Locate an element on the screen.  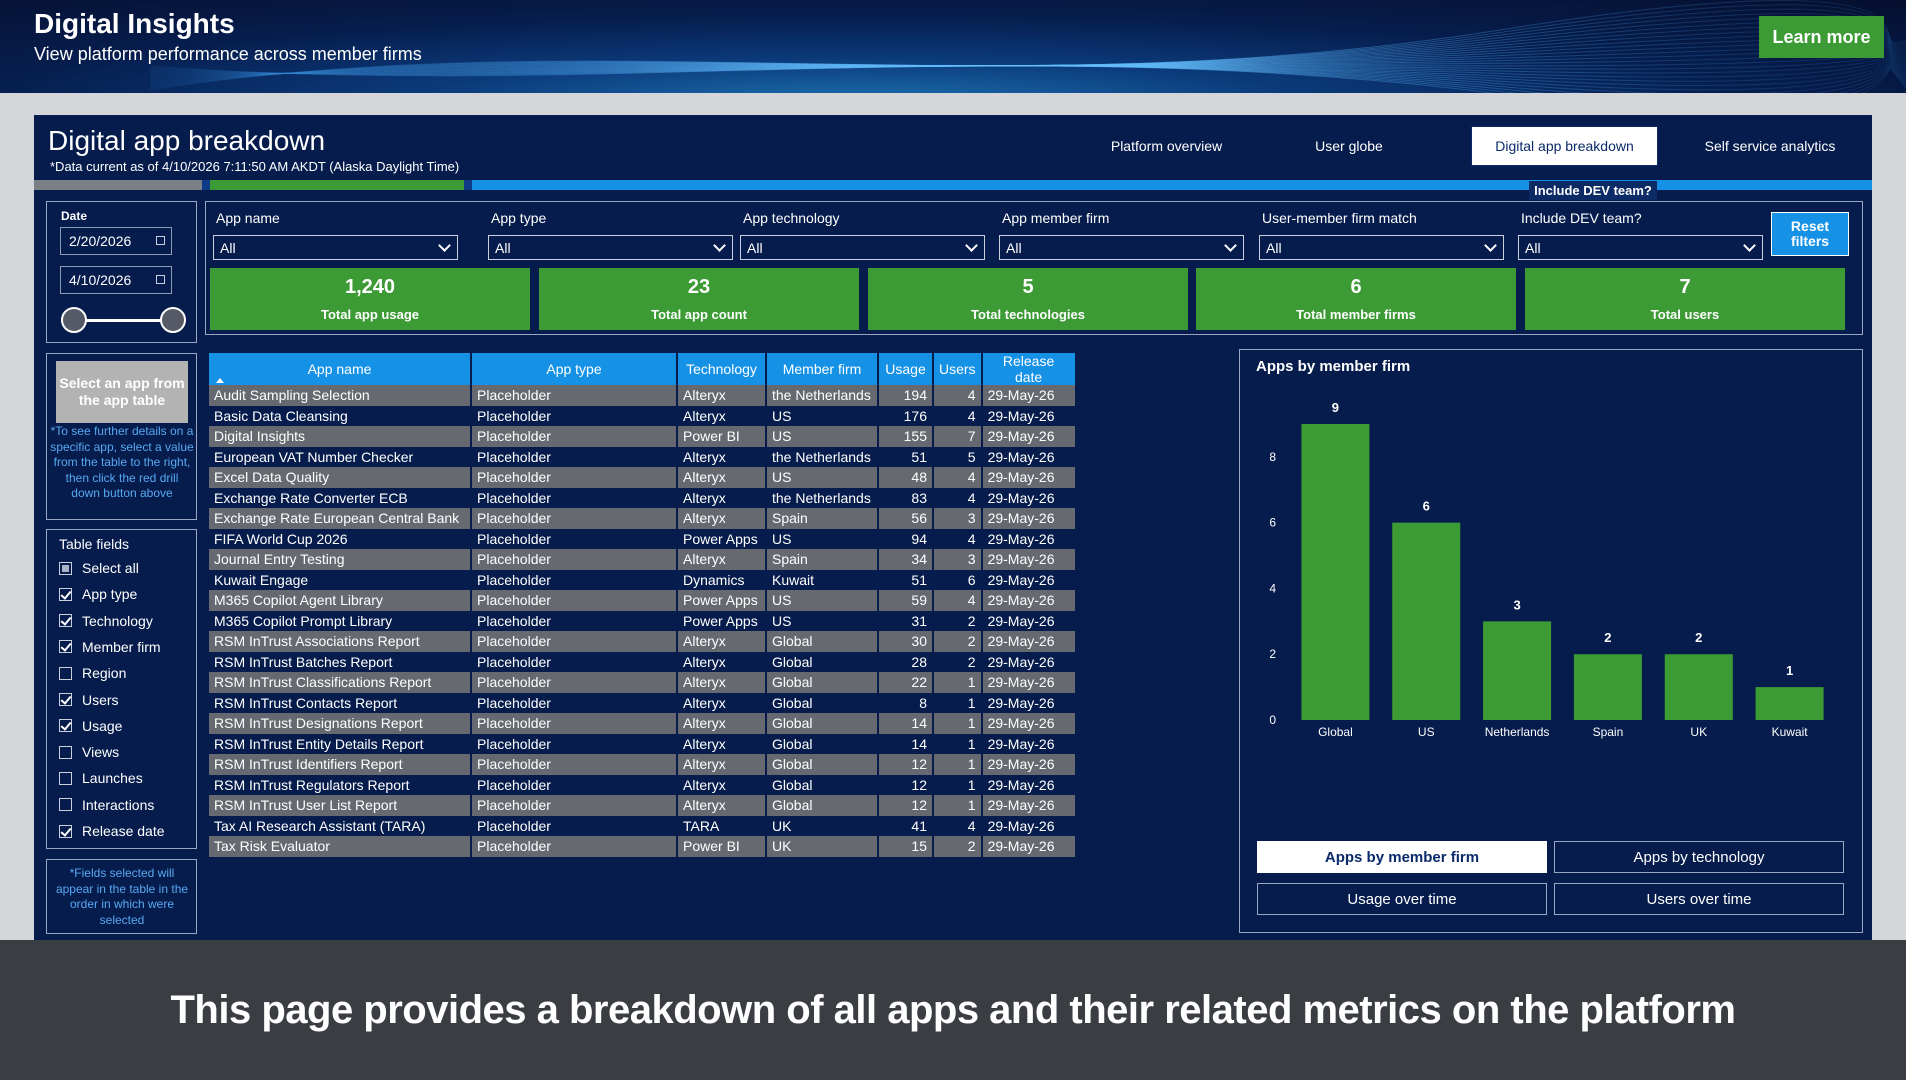
table-cell: RSM InTrust Batches Report is located at coordinates (340, 661).